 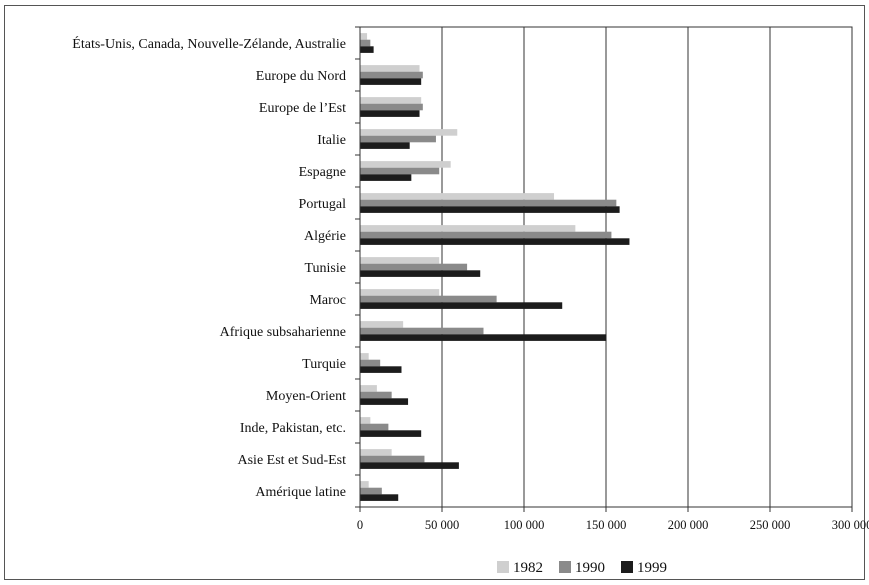 What do you see at coordinates (302, 108) in the screenshot?
I see `category-label: Europe de l’Est` at bounding box center [302, 108].